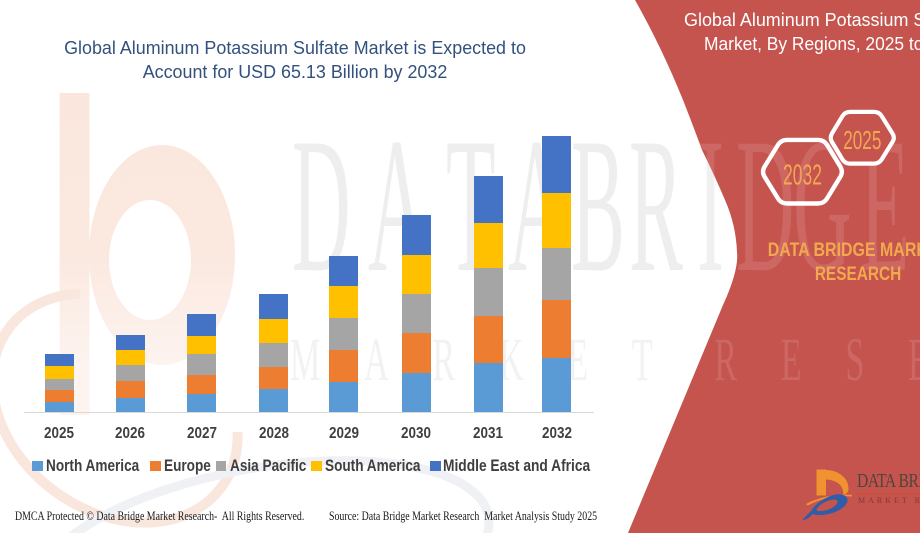 The width and height of the screenshot is (920, 533). Describe the element at coordinates (802, 175) in the screenshot. I see `svg-text: 2032` at that location.